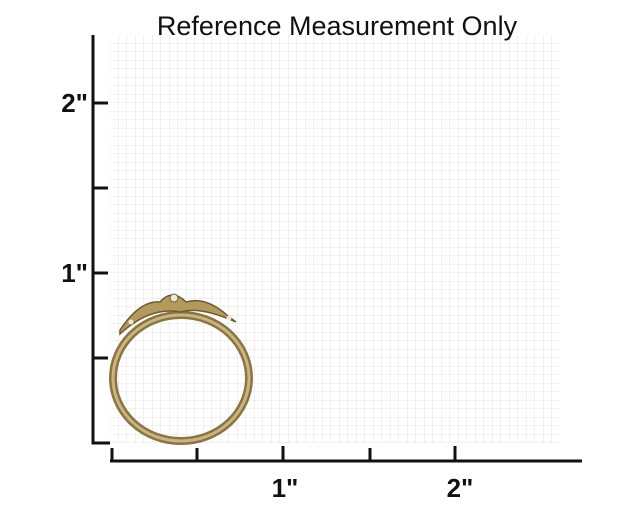  I want to click on ring, so click(181, 369).